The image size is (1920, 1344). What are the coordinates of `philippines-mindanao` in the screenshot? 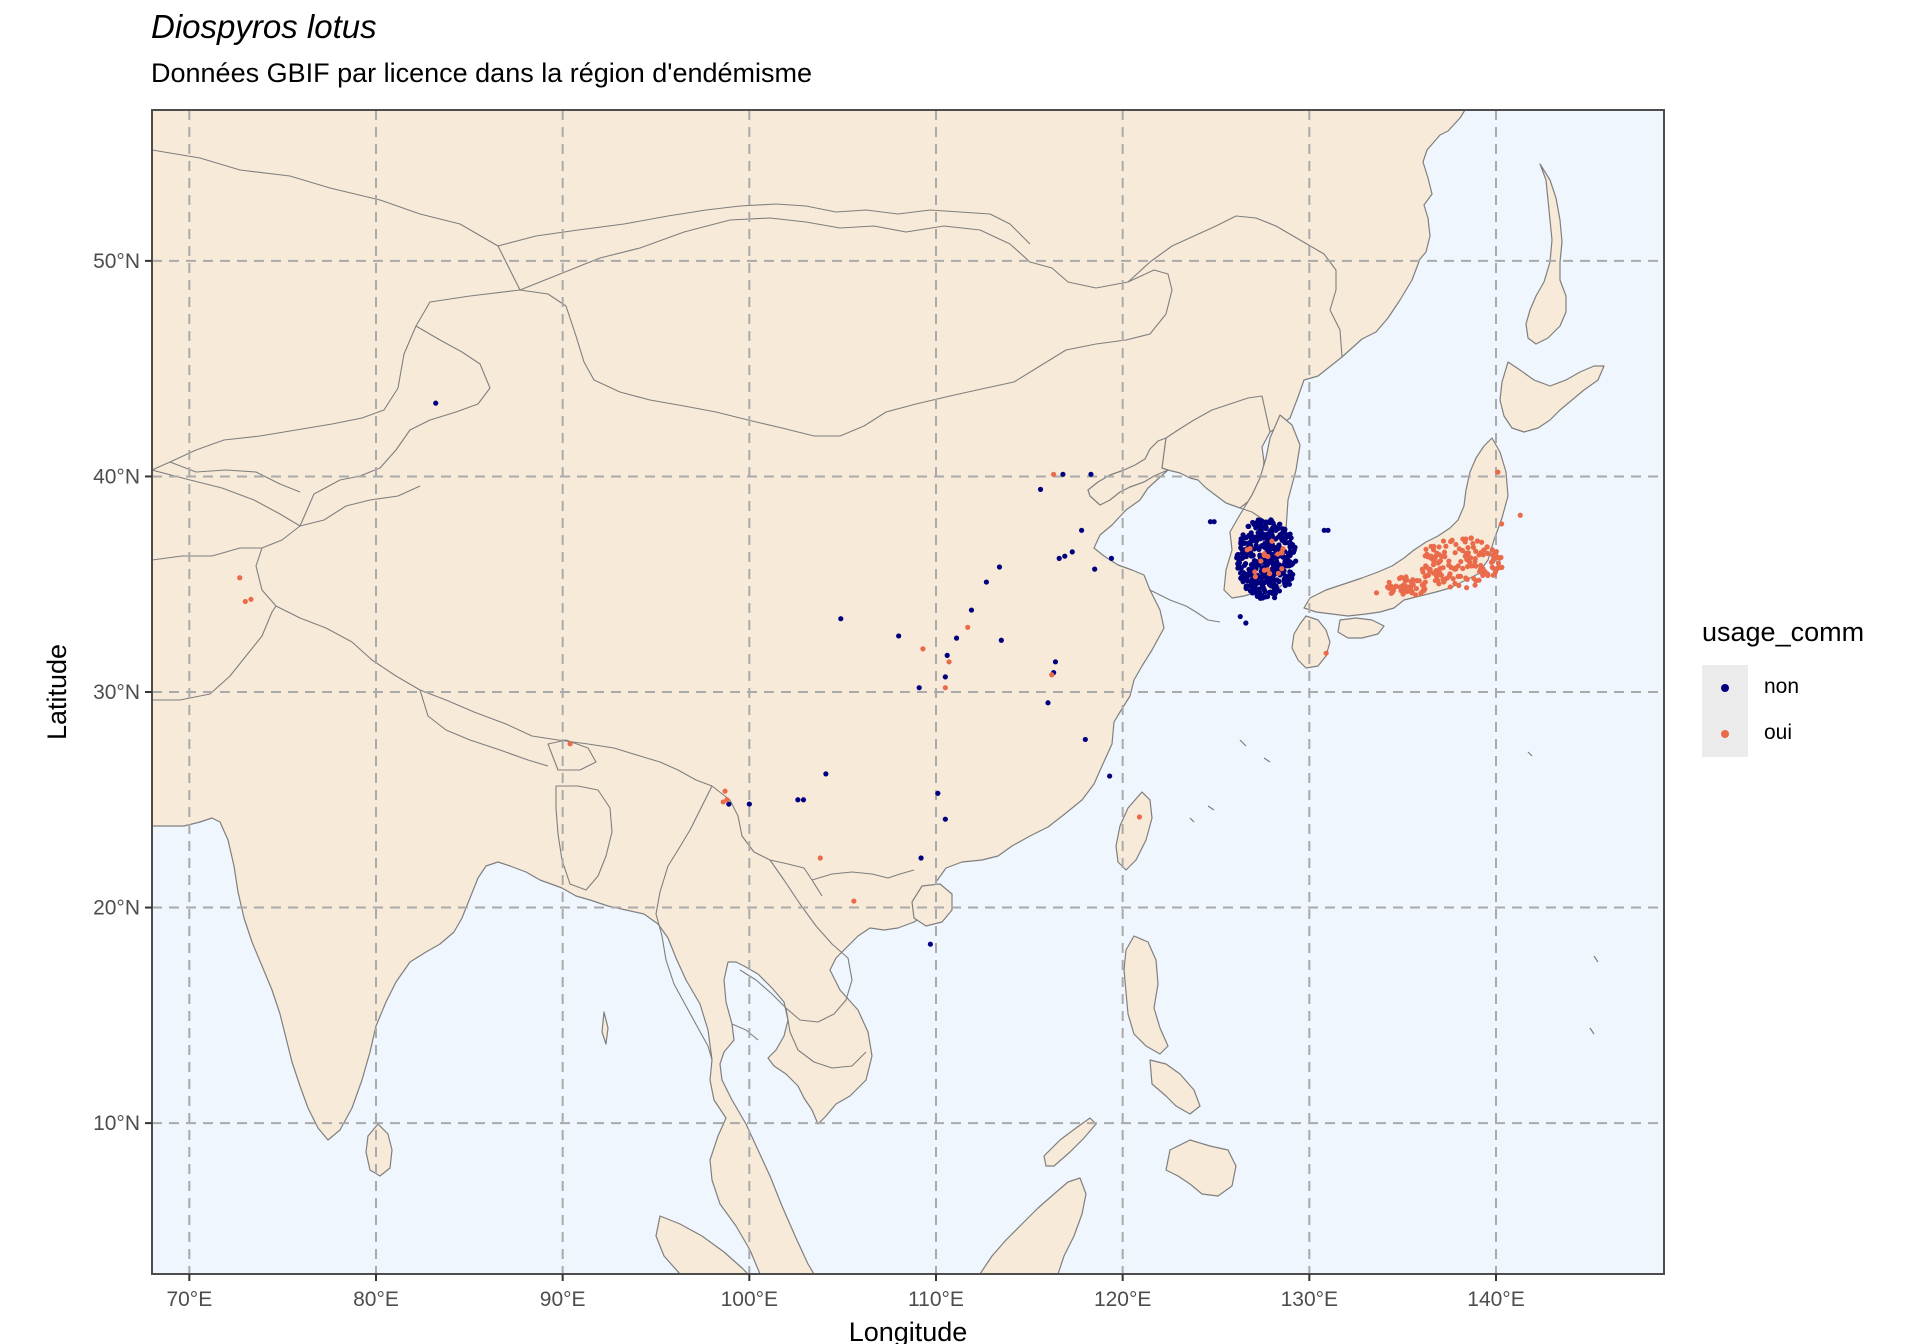 It's located at (1201, 1168).